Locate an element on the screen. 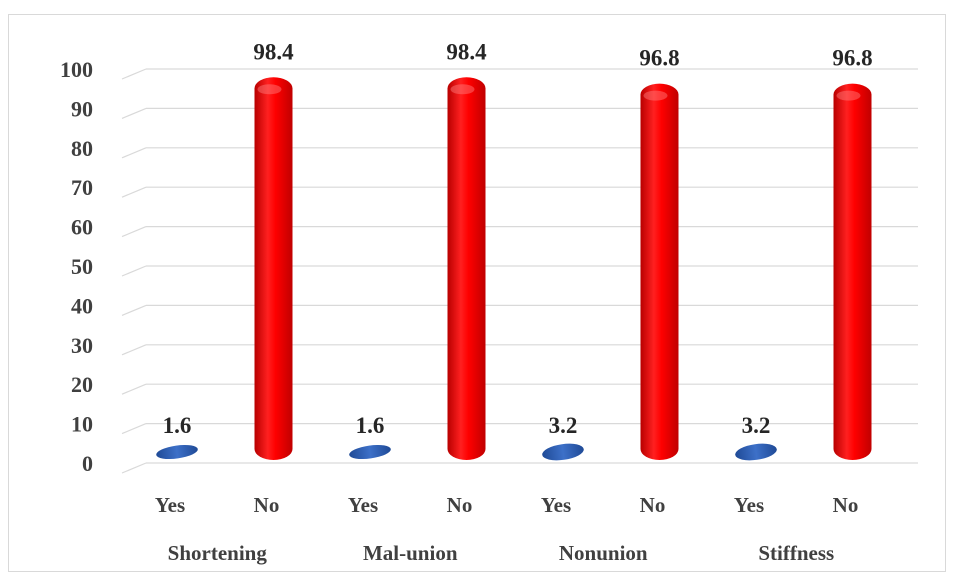  y-tick-label: 50 is located at coordinates (82, 266).